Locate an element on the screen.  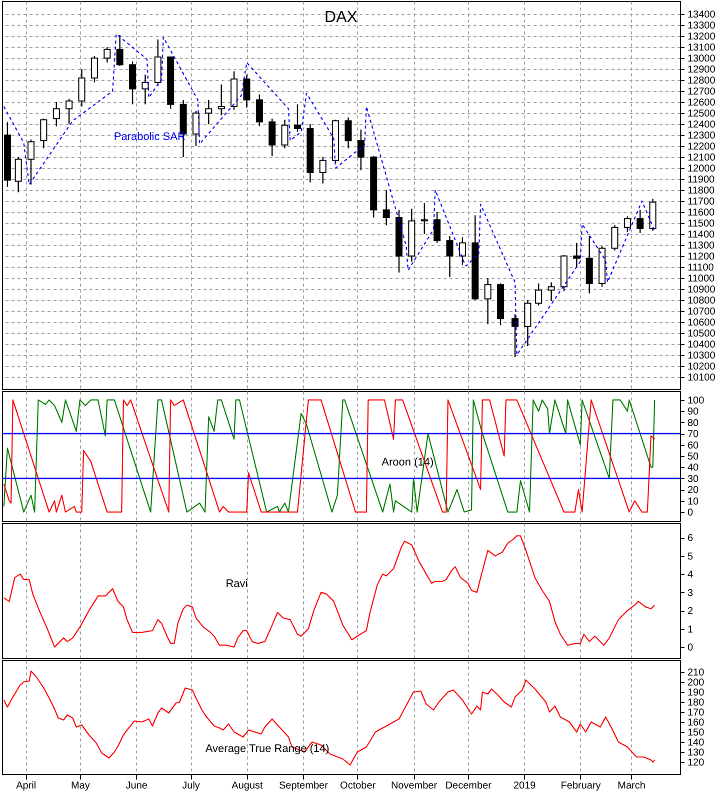
y-tick-label: 10600 is located at coordinates (702, 322).